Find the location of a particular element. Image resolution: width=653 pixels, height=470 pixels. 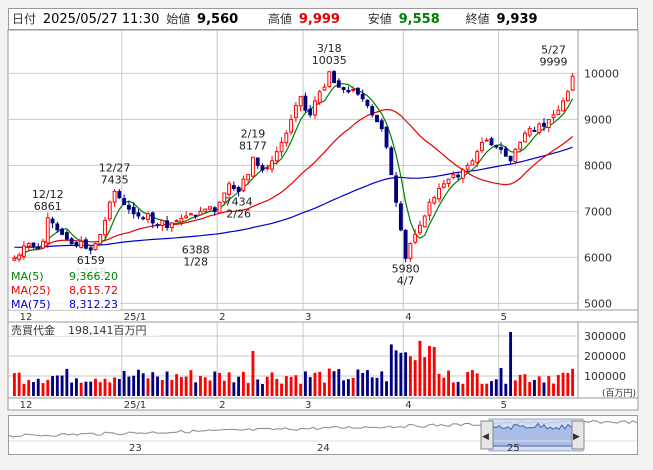

annotation-label: 5/27 is located at coordinates (553, 49).